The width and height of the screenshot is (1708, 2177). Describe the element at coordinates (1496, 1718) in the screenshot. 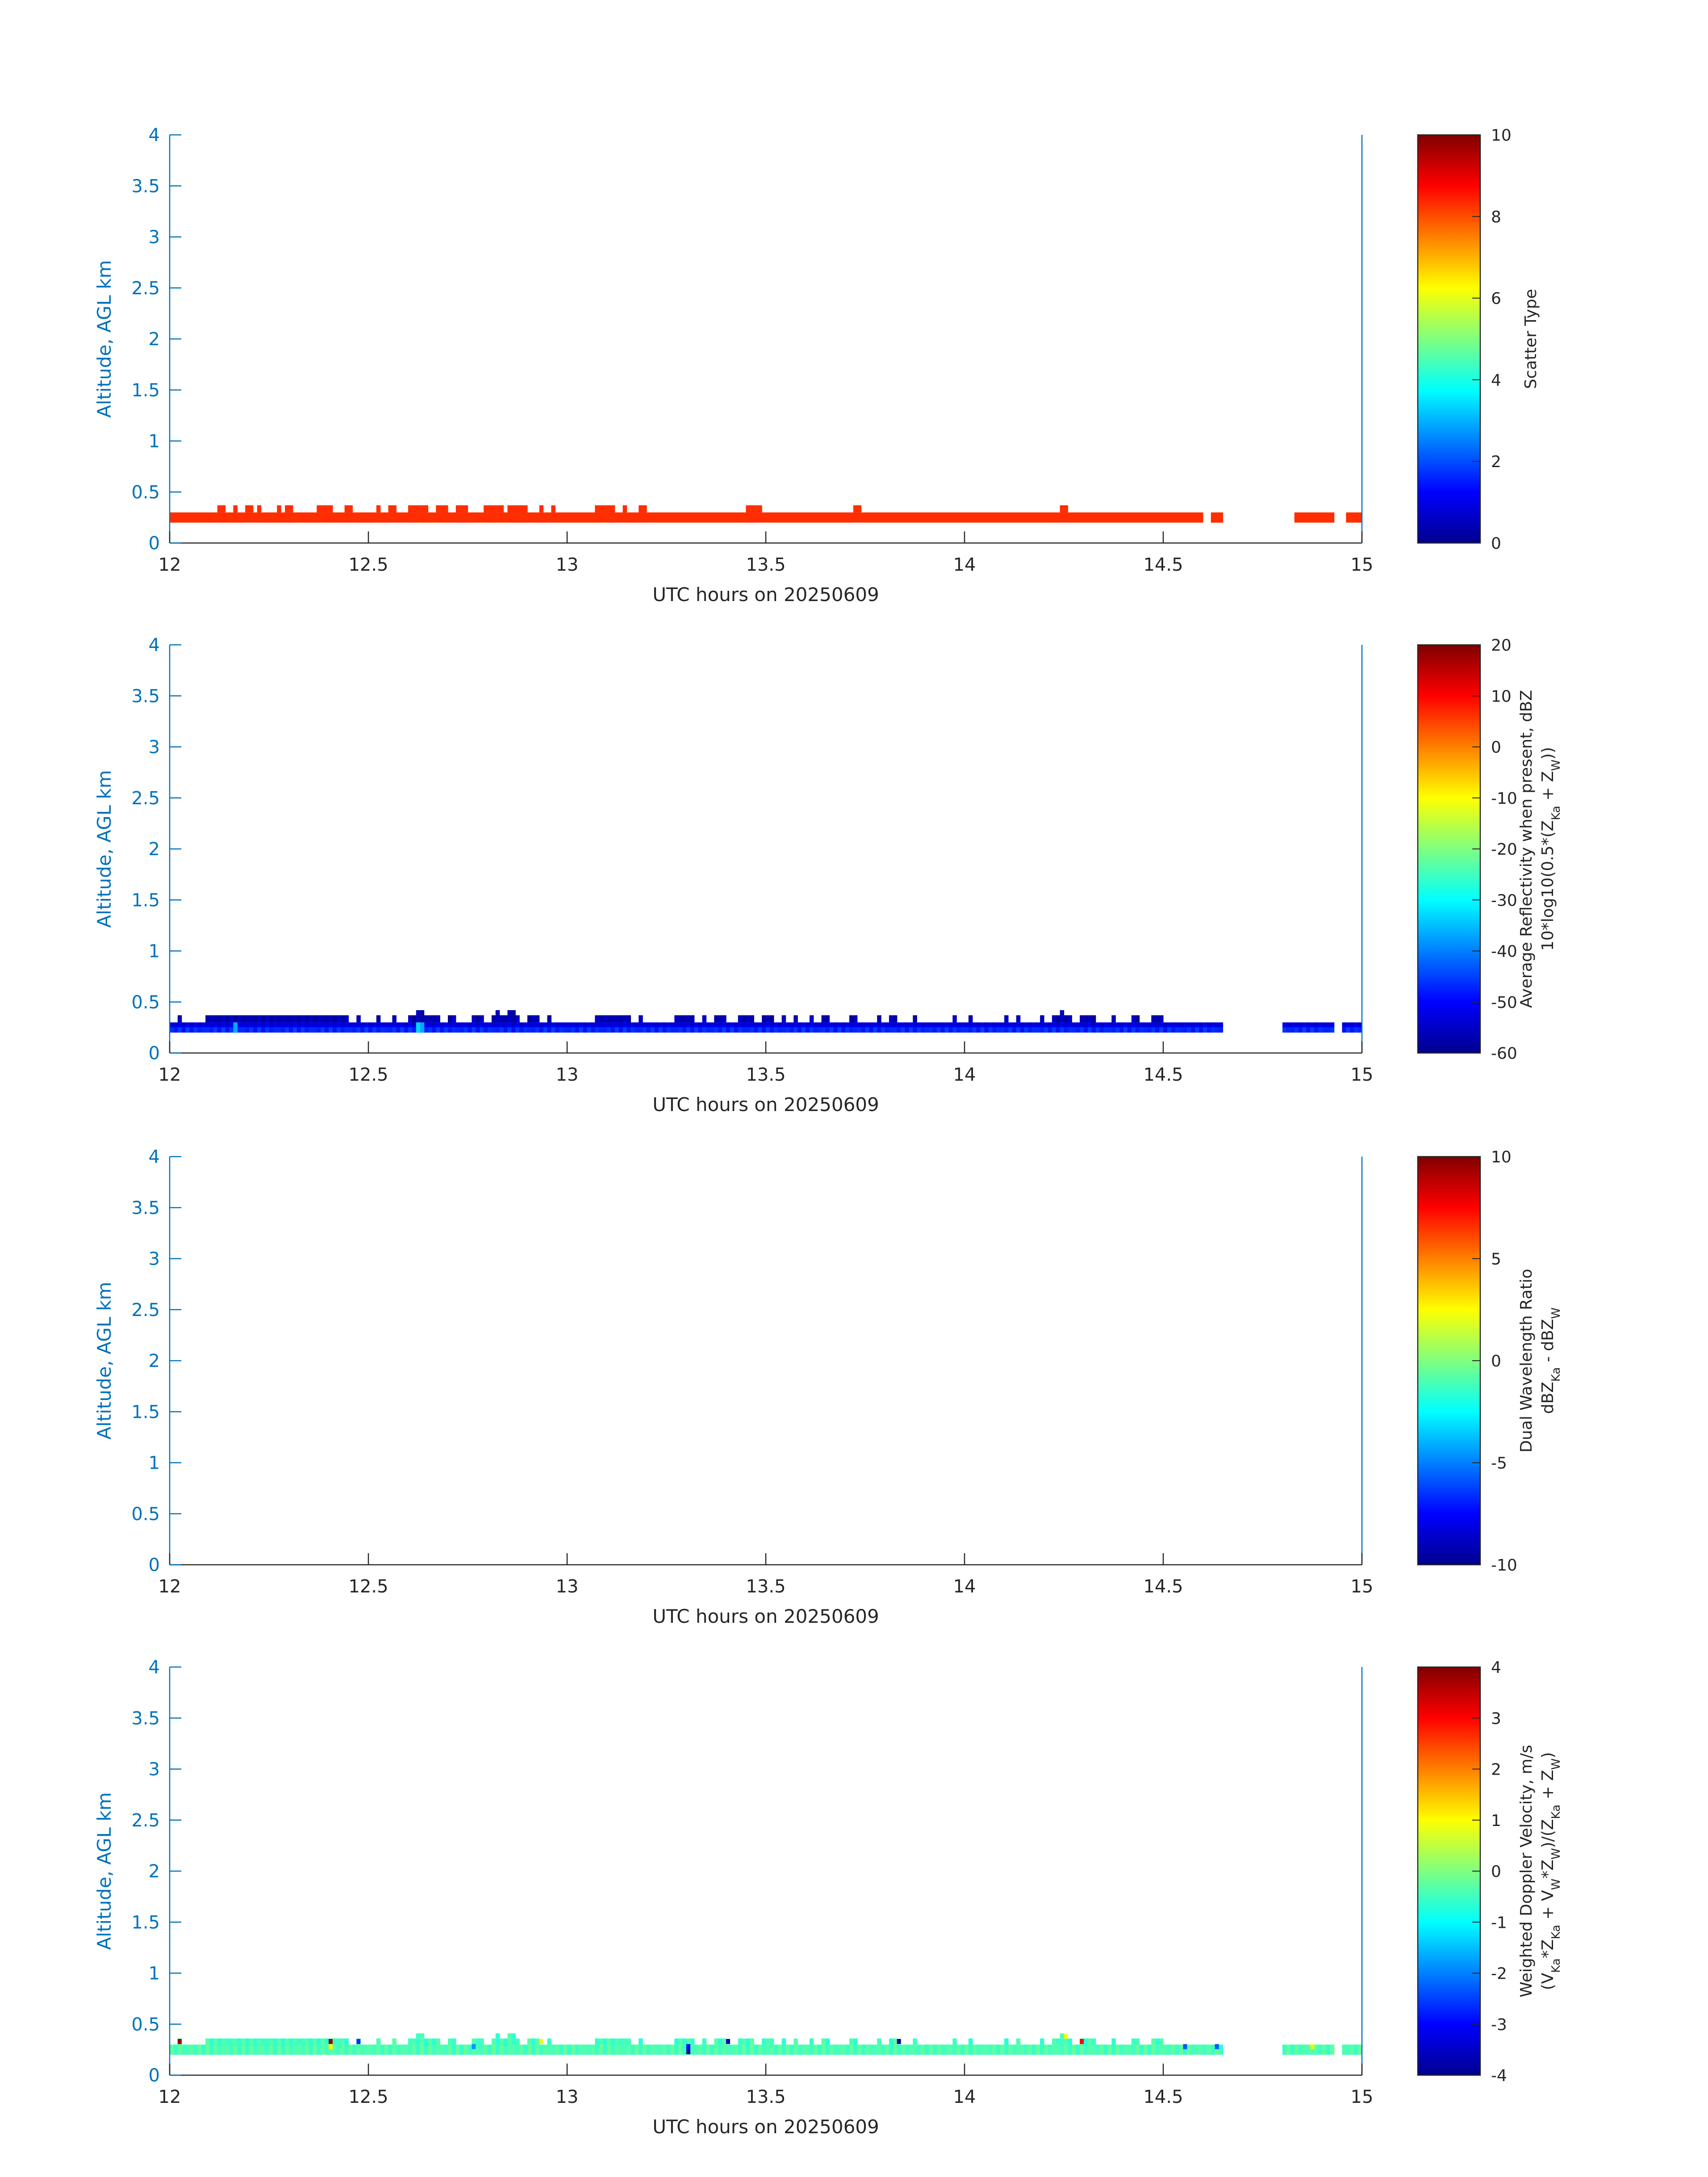

I see `colorbar-tick-label: 3` at that location.